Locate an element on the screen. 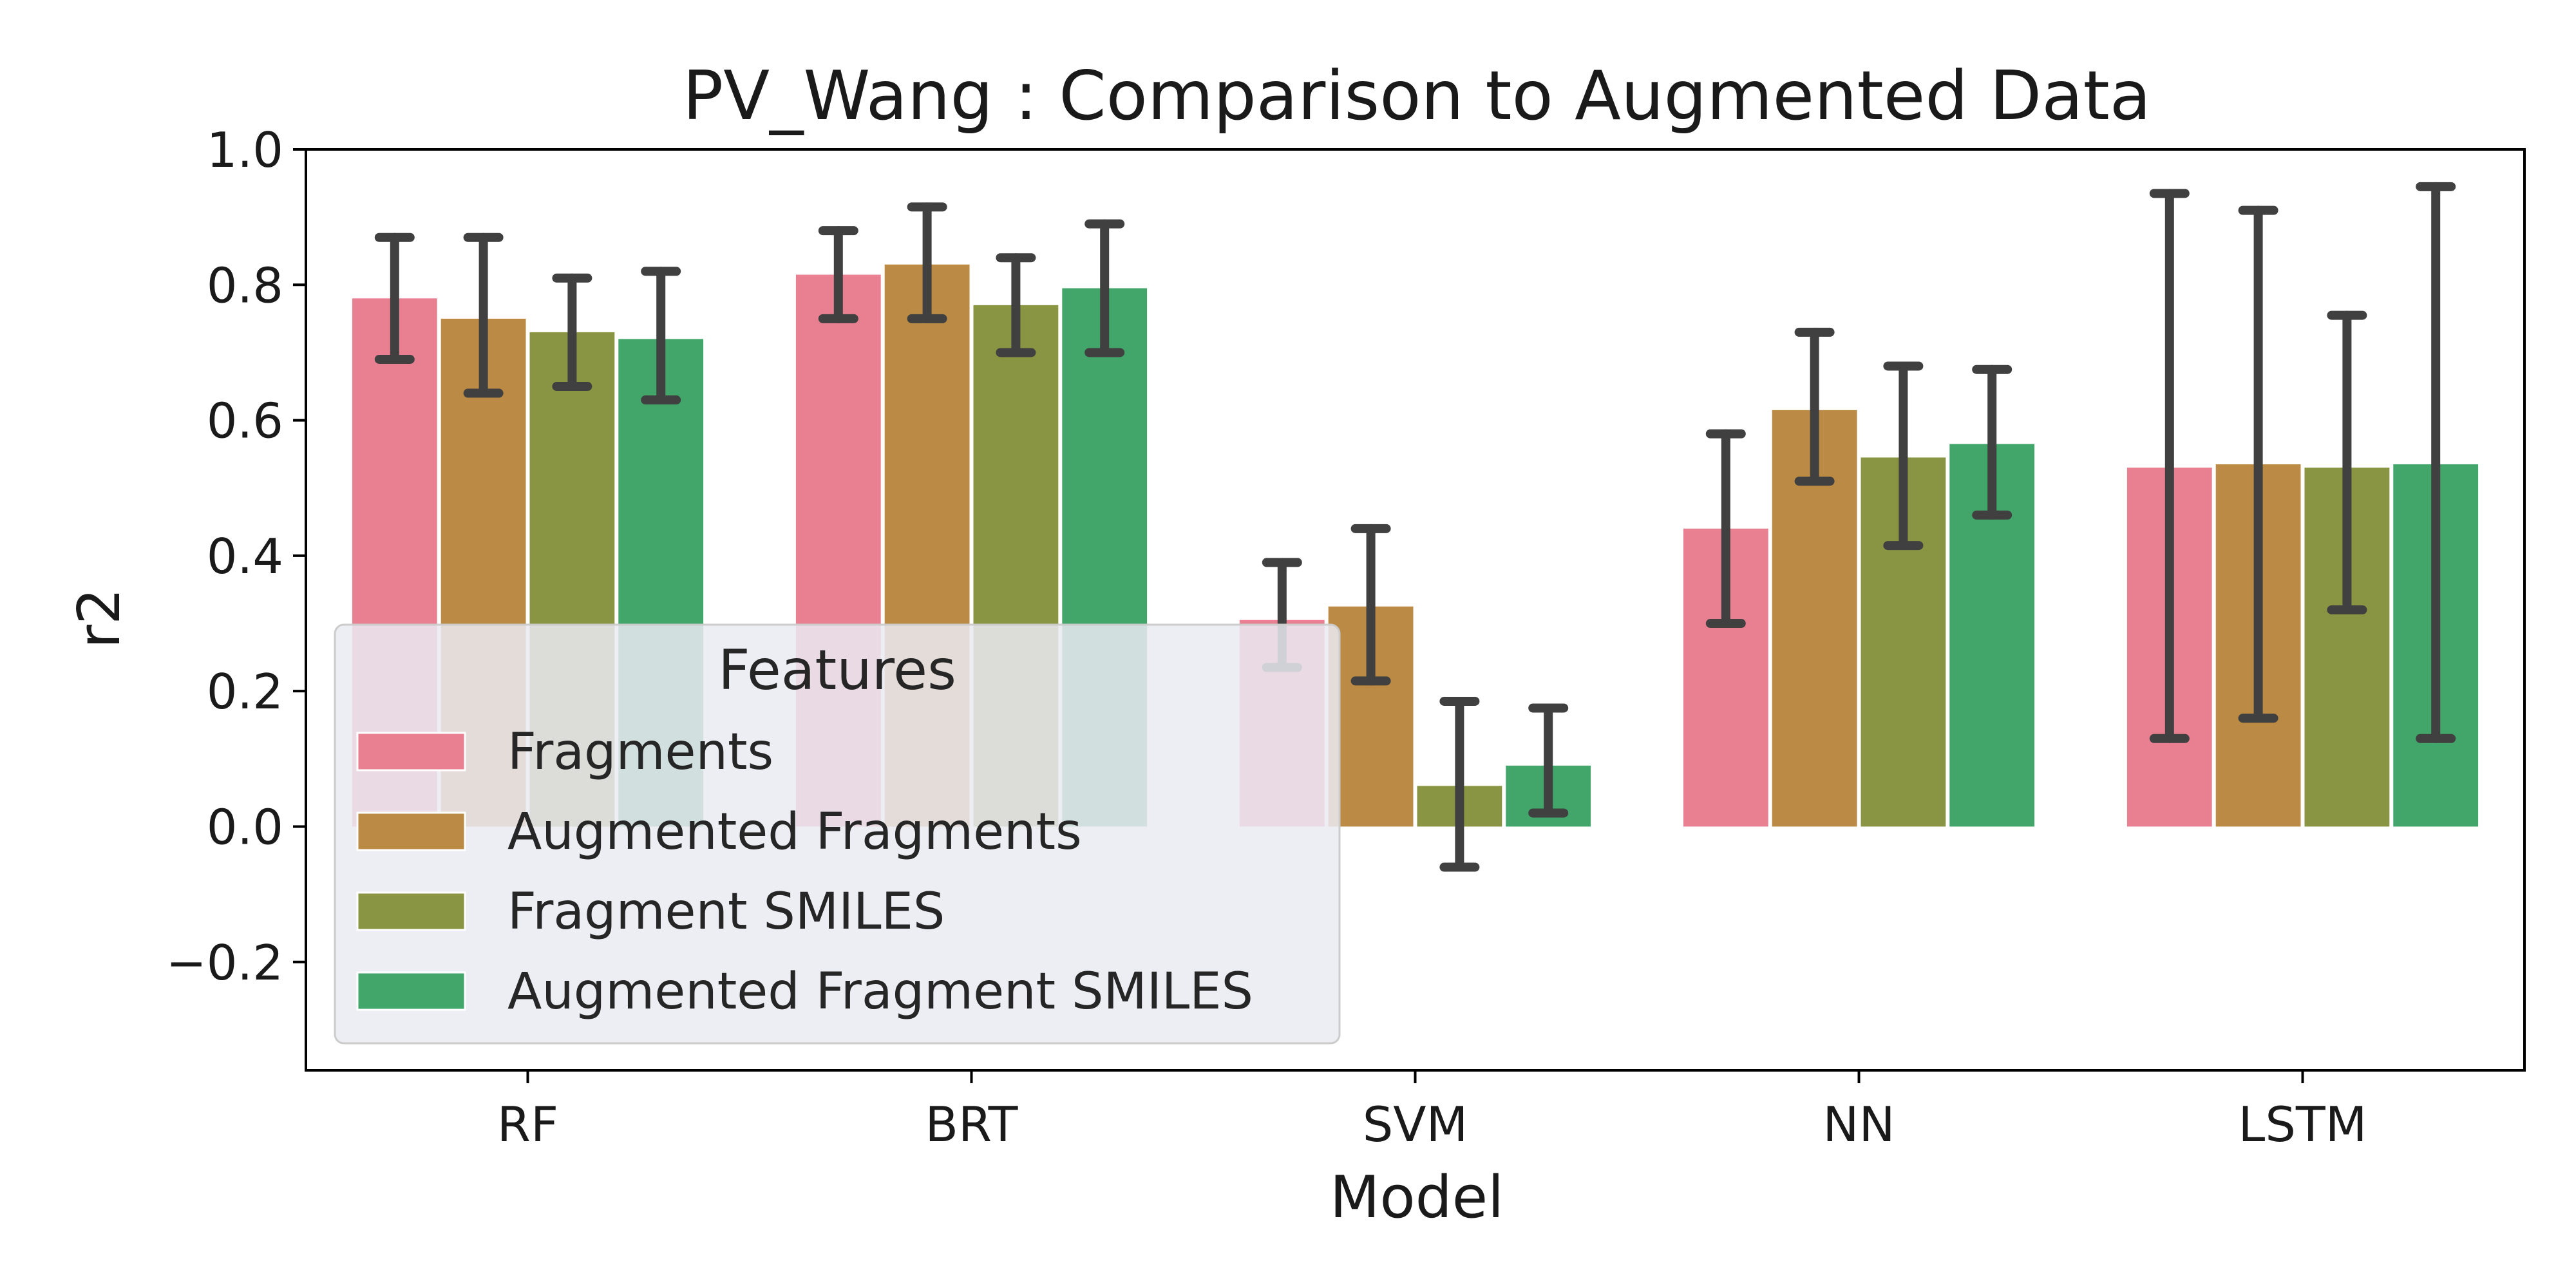  y-tick-label: 0.4 is located at coordinates (245, 556).